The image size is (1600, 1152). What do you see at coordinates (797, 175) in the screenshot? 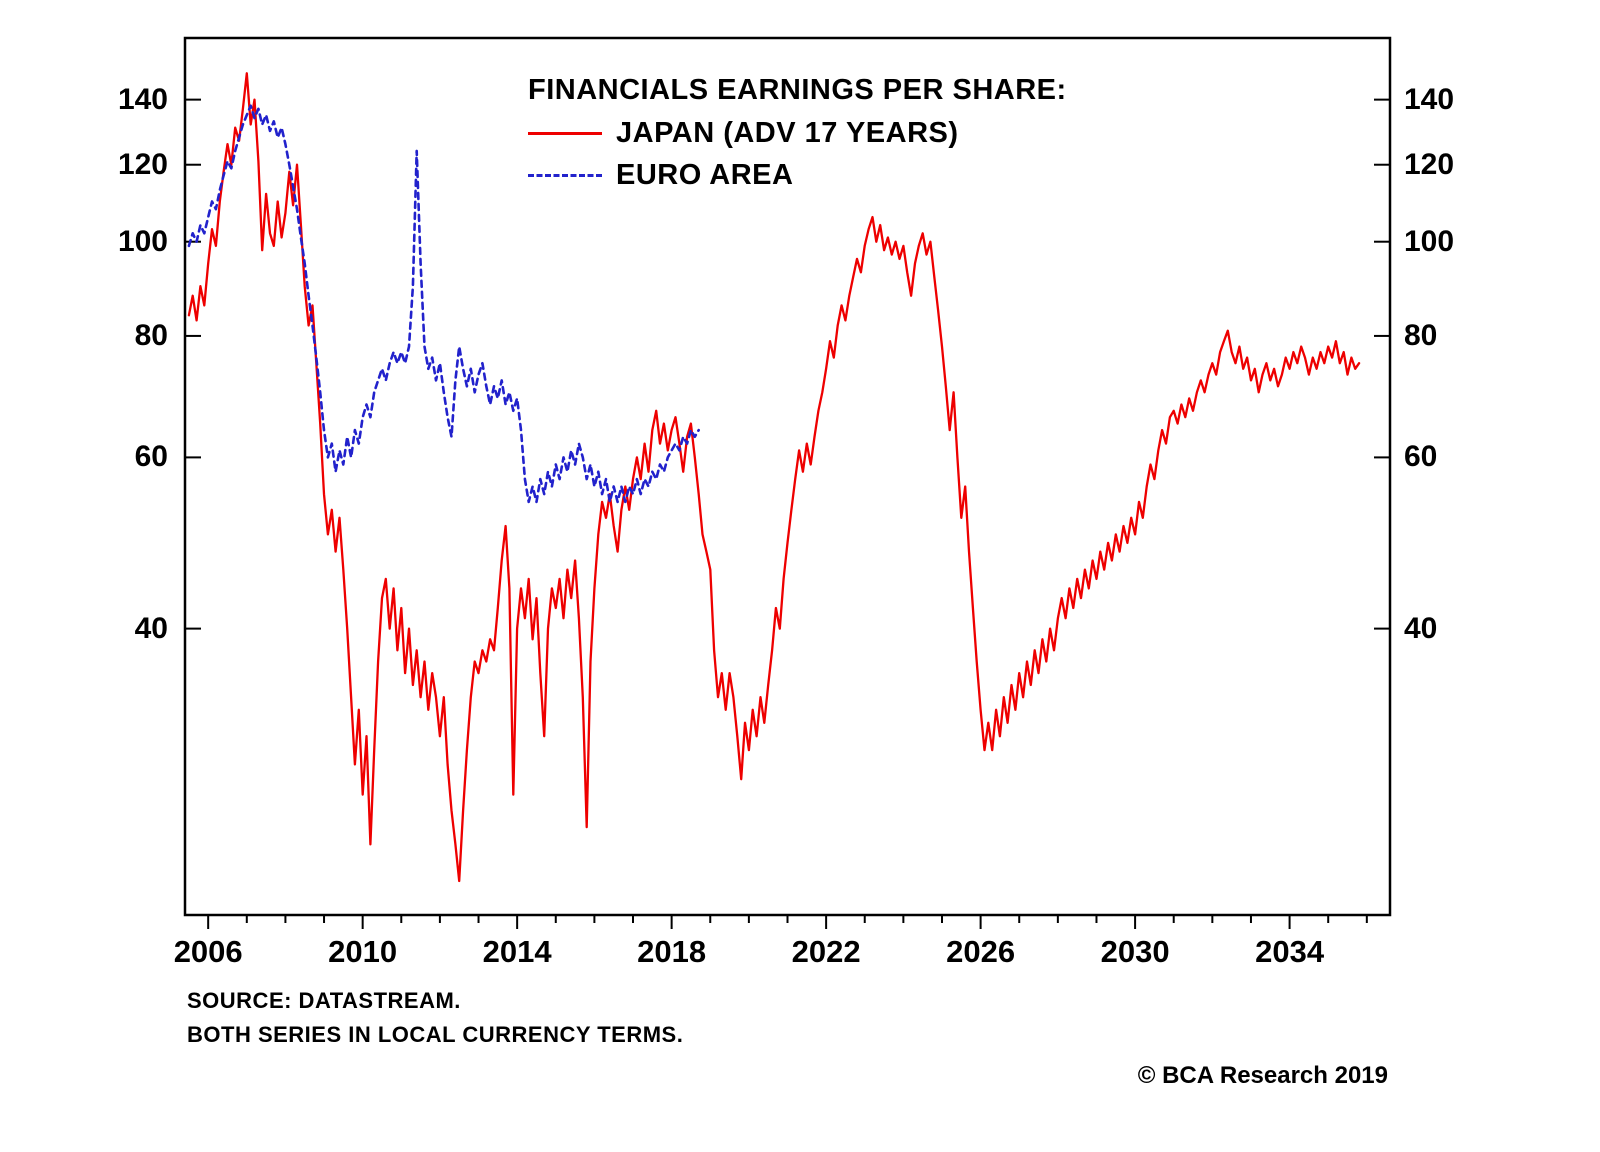
I see `legend-item-euro-area: EURO AREA` at bounding box center [797, 175].